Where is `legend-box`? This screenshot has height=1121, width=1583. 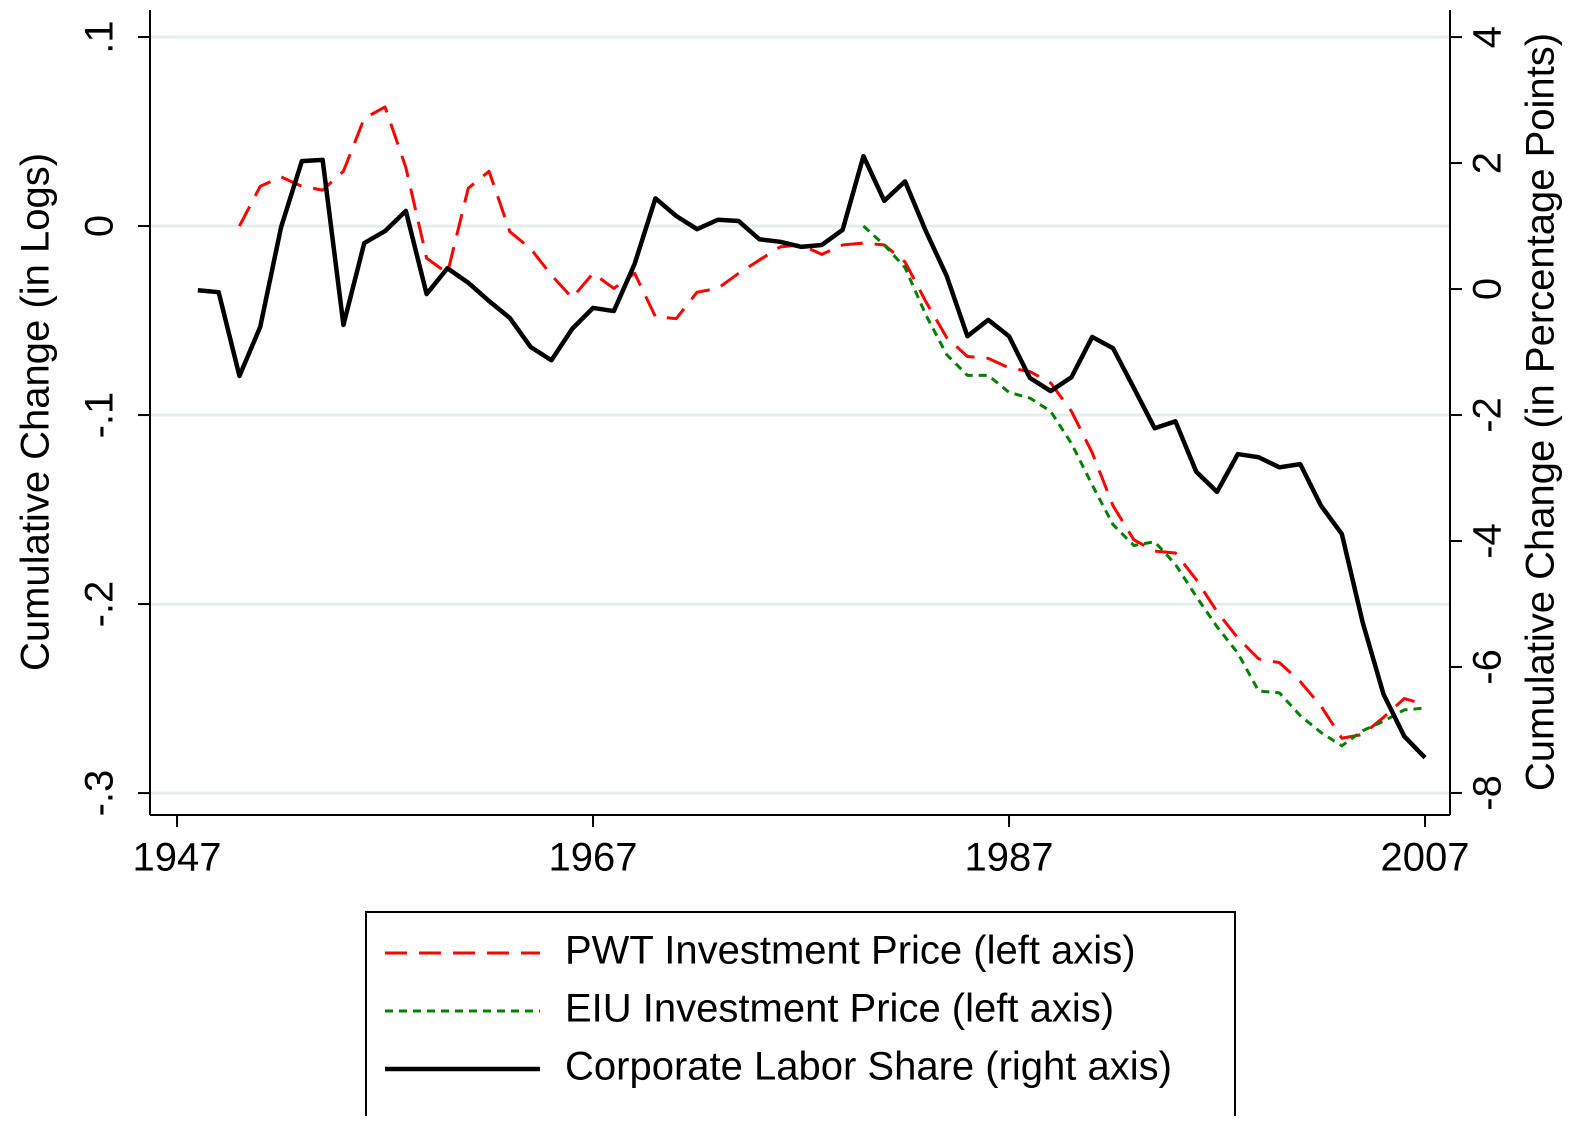 legend-box is located at coordinates (800, 1016).